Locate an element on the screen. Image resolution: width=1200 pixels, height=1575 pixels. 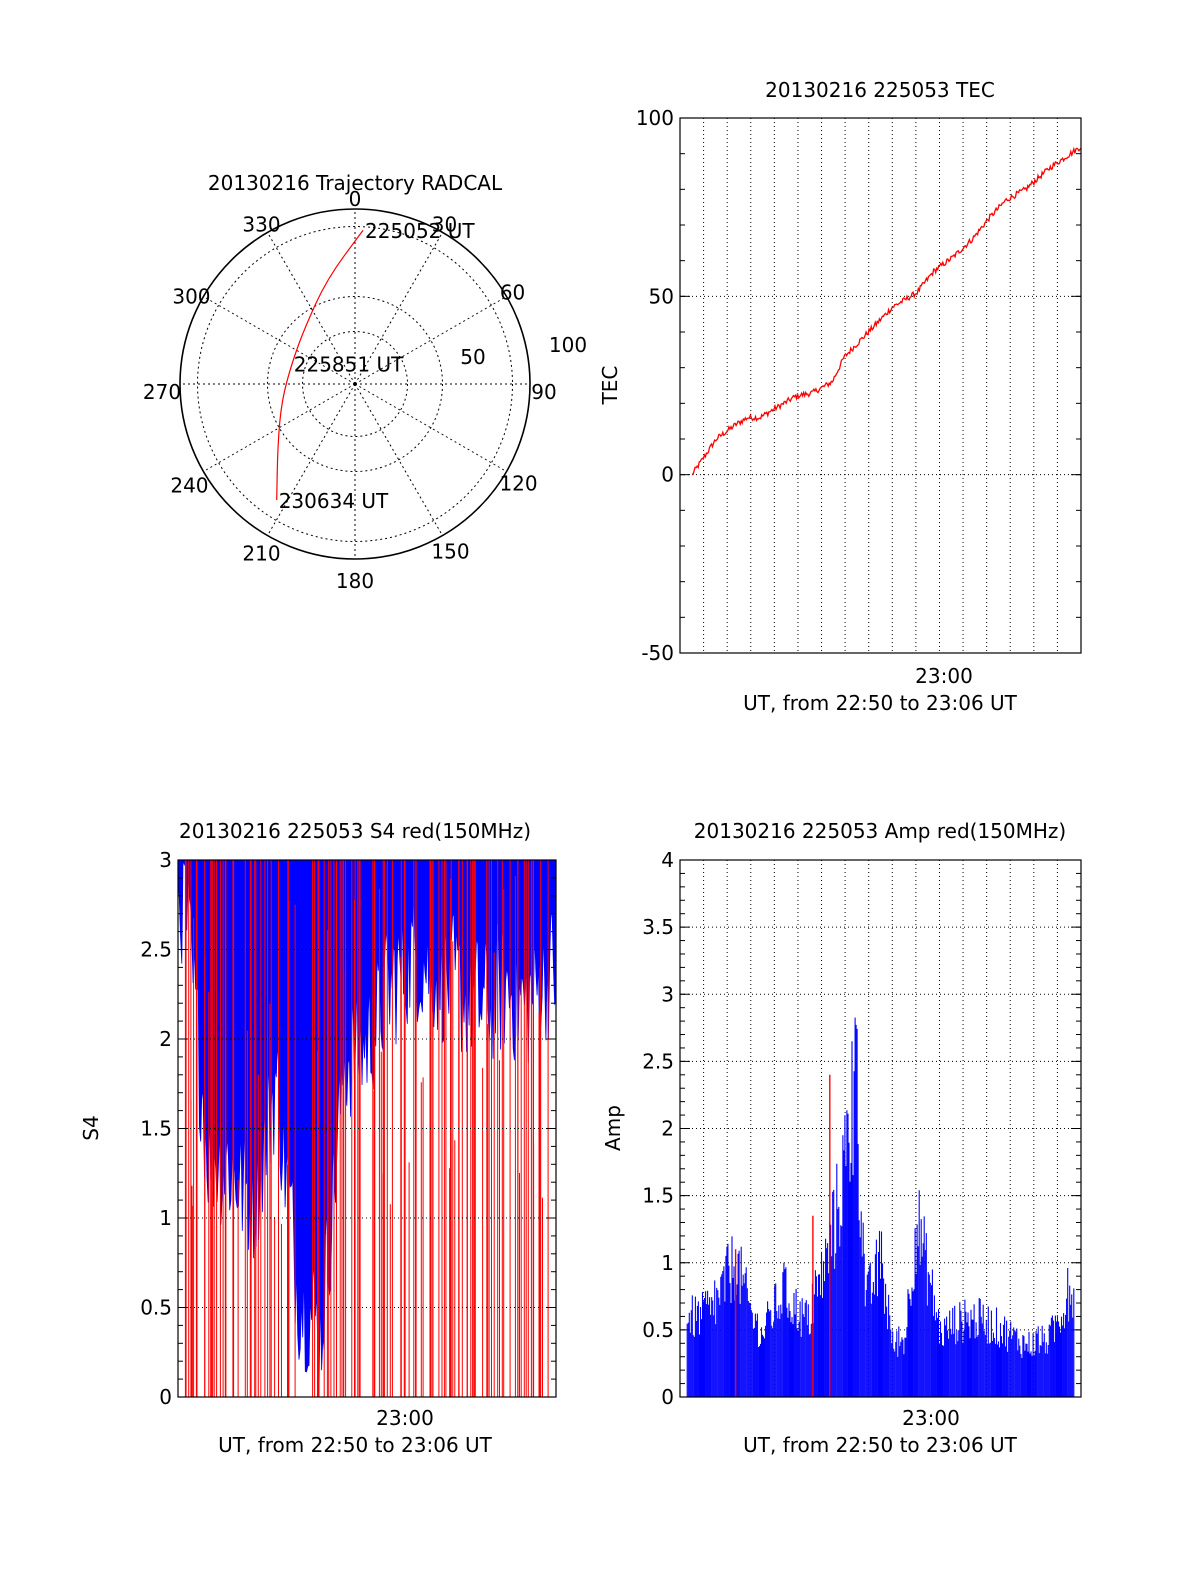
polar-time-annotations: 225052 UT 225851 UT 230634 UT is located at coordinates (377, 366).